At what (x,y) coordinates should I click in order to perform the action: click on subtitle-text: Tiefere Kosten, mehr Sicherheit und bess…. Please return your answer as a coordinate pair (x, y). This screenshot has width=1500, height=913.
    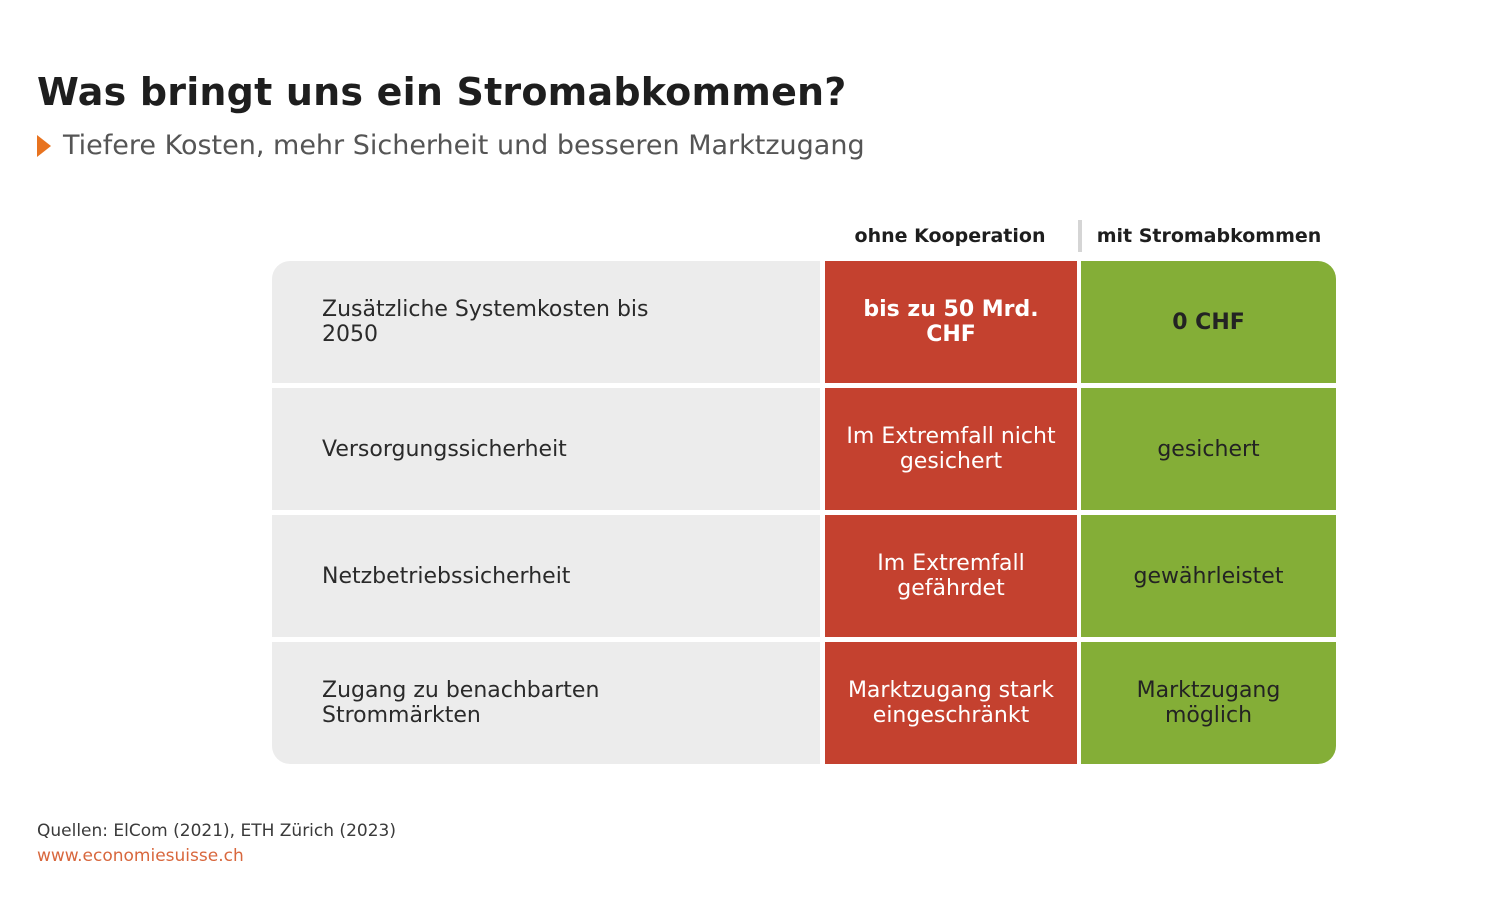
    Looking at the image, I should click on (464, 145).